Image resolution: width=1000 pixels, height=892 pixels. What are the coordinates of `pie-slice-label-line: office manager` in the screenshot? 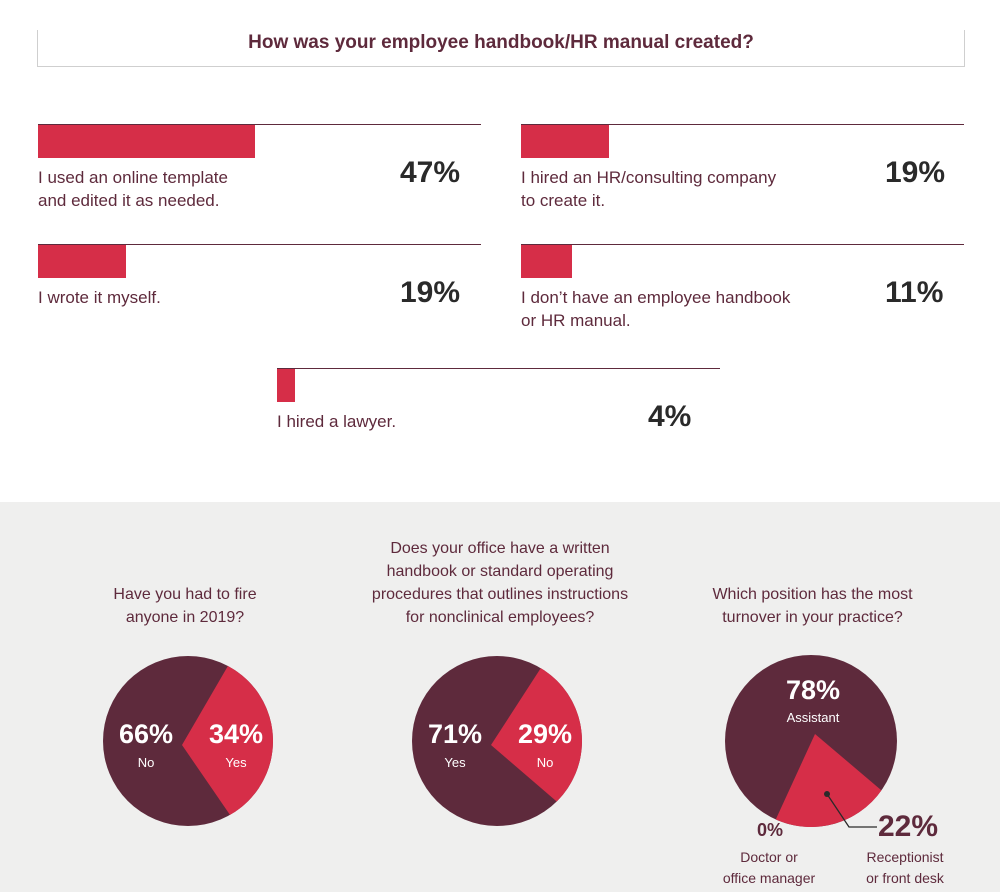 It's located at (769, 878).